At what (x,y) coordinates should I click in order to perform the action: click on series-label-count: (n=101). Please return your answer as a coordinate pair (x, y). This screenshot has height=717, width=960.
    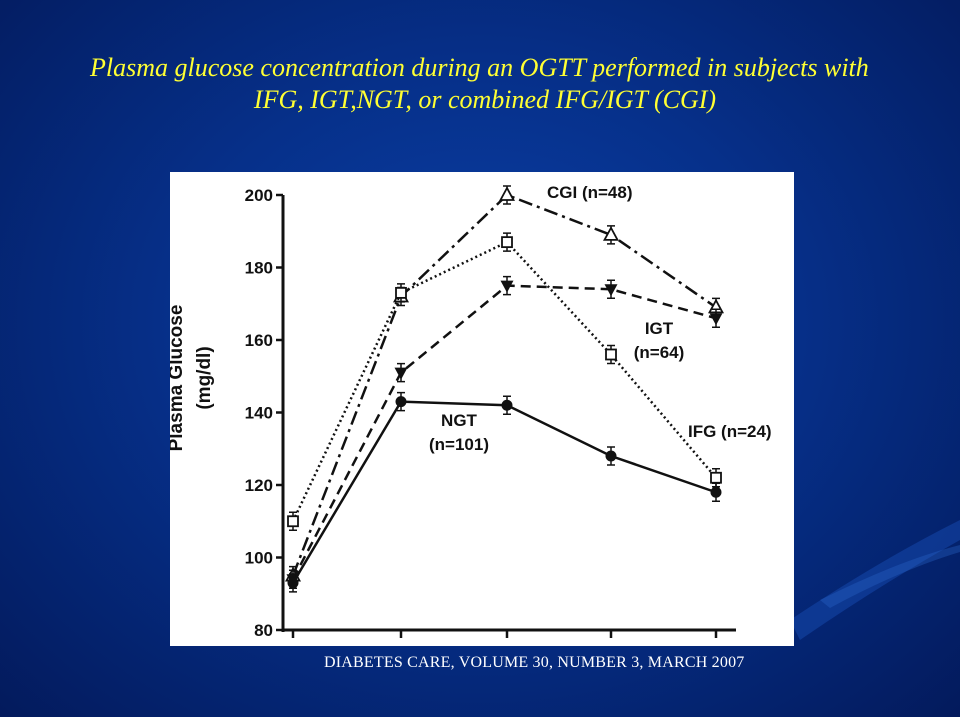
    Looking at the image, I should click on (459, 444).